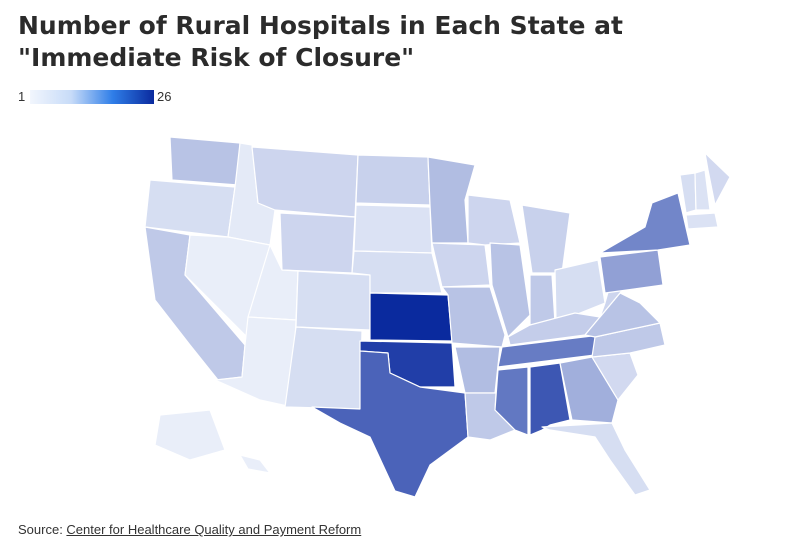 This screenshot has height=543, width=800. Describe the element at coordinates (717, 179) in the screenshot. I see `state-maine: Maine` at that location.